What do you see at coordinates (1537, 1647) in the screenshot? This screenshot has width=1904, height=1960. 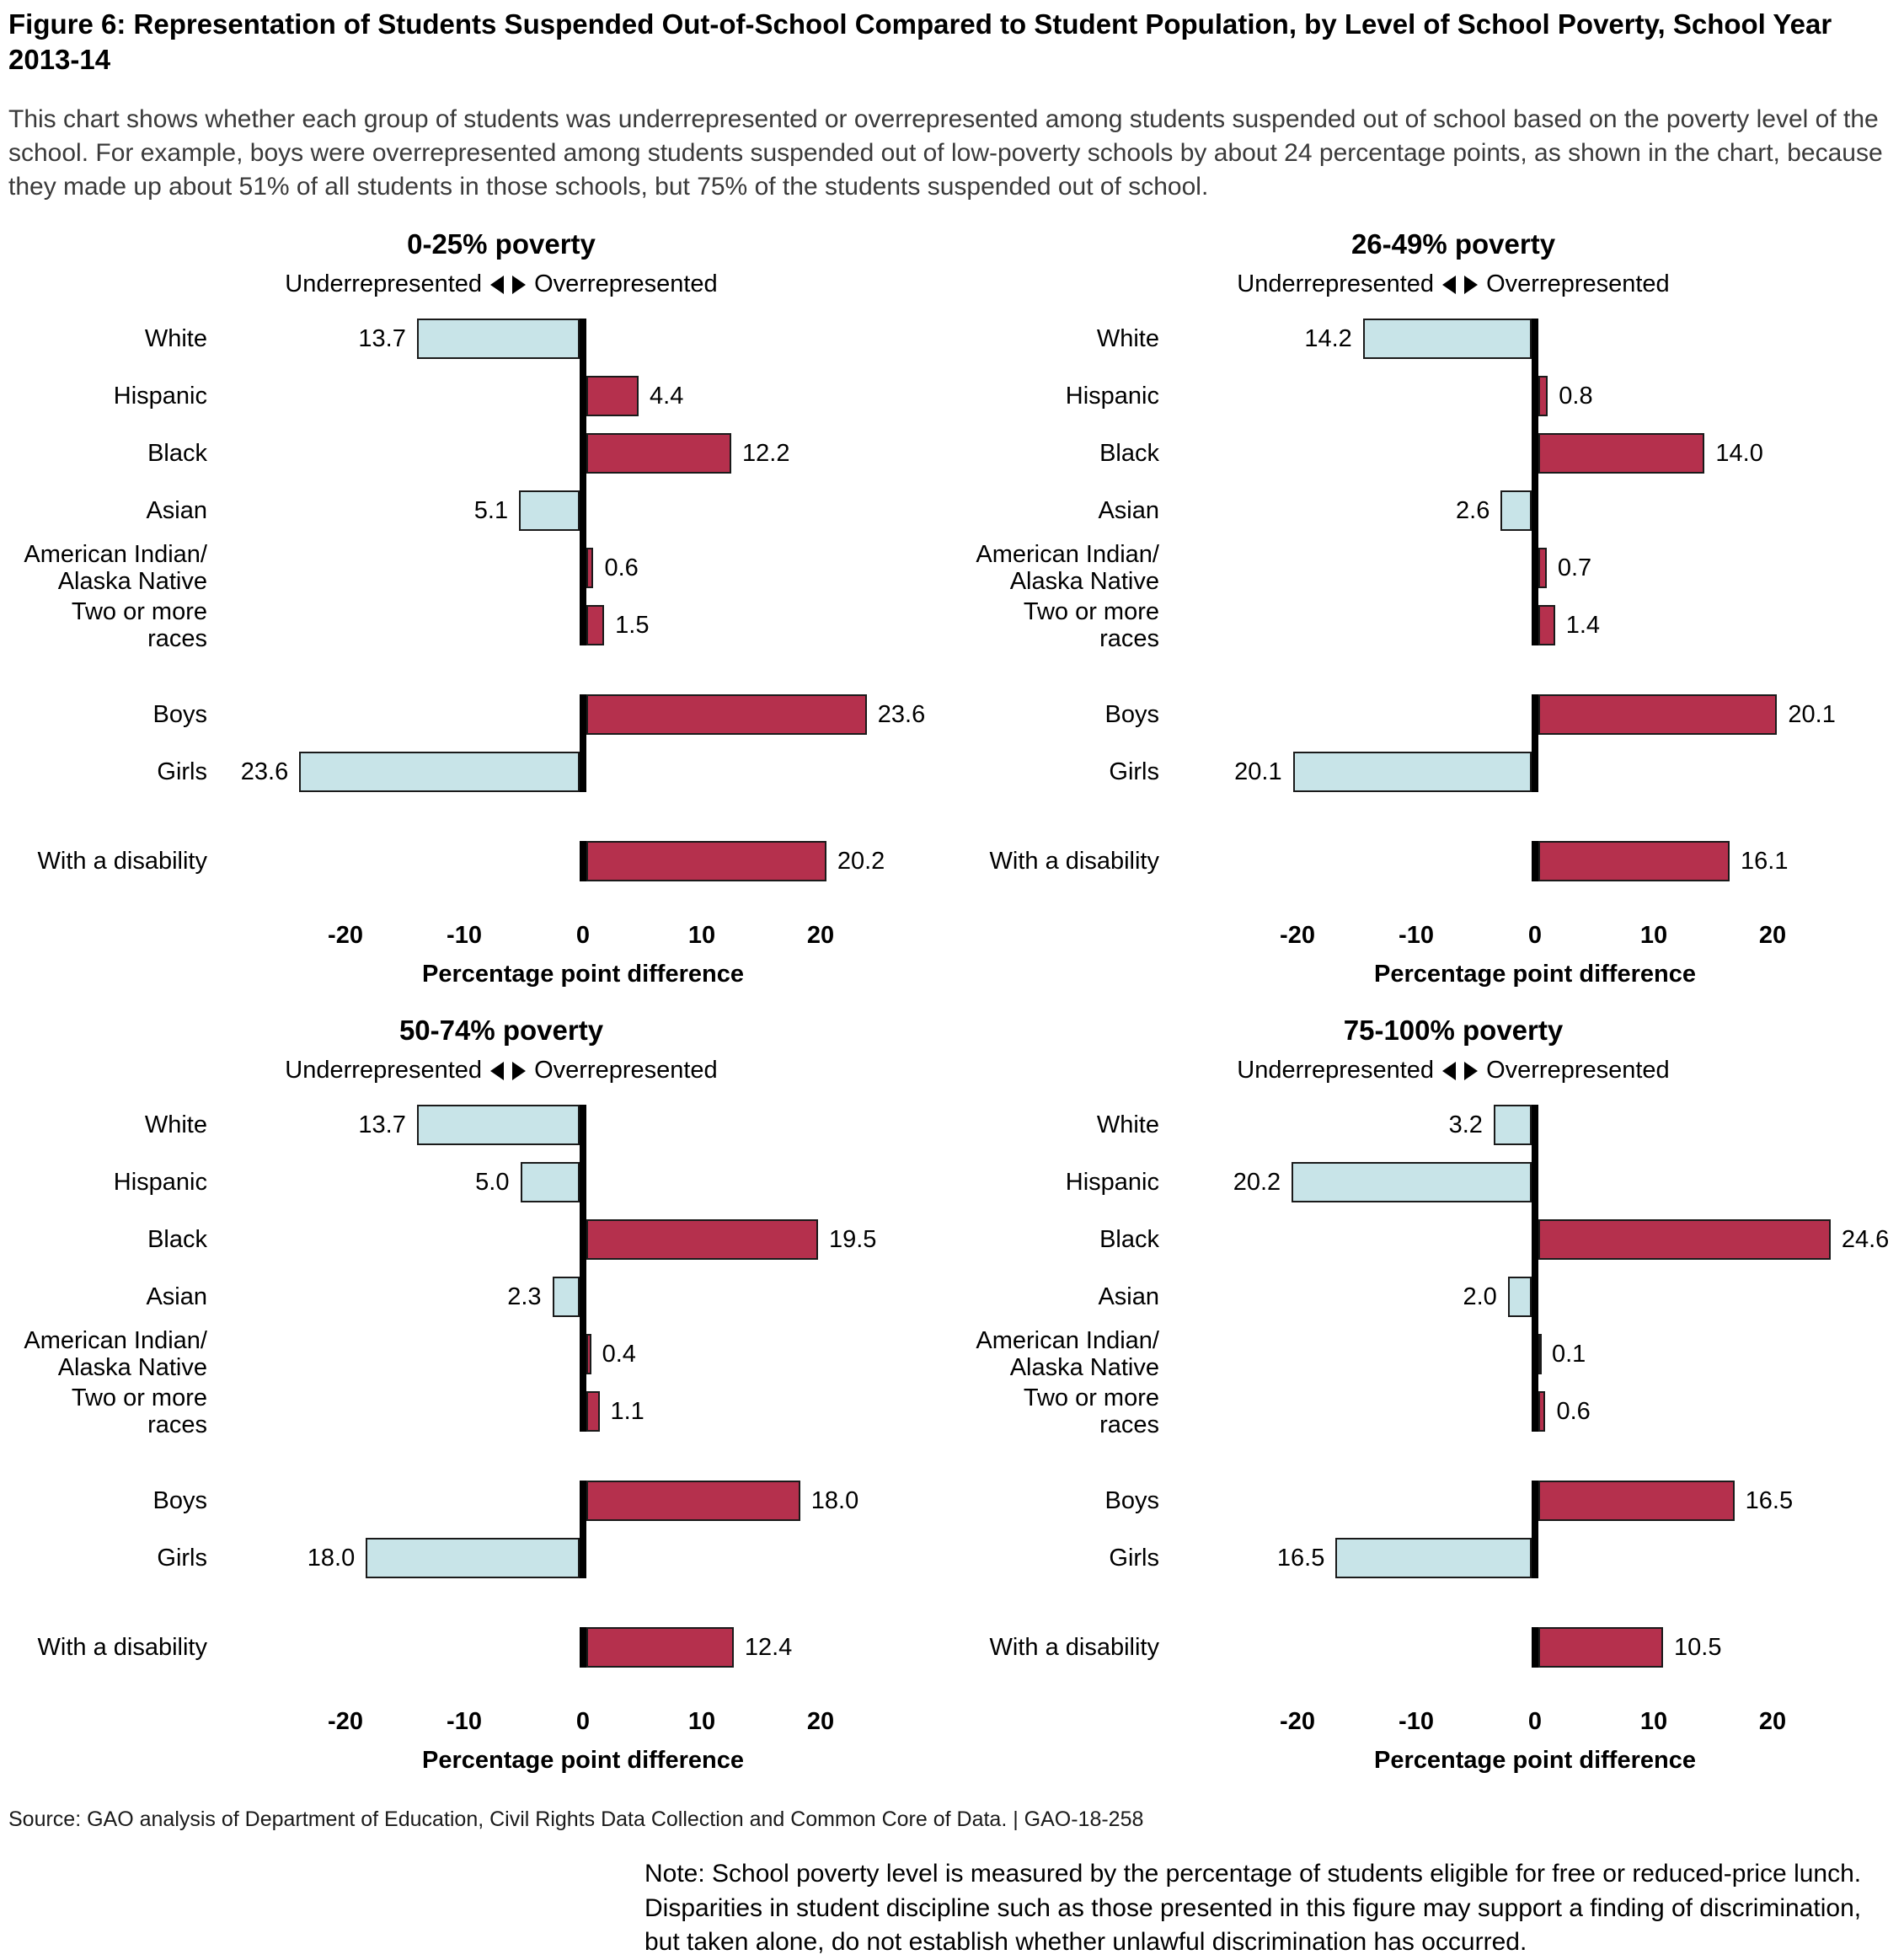 I see `row-plot: 10.5` at bounding box center [1537, 1647].